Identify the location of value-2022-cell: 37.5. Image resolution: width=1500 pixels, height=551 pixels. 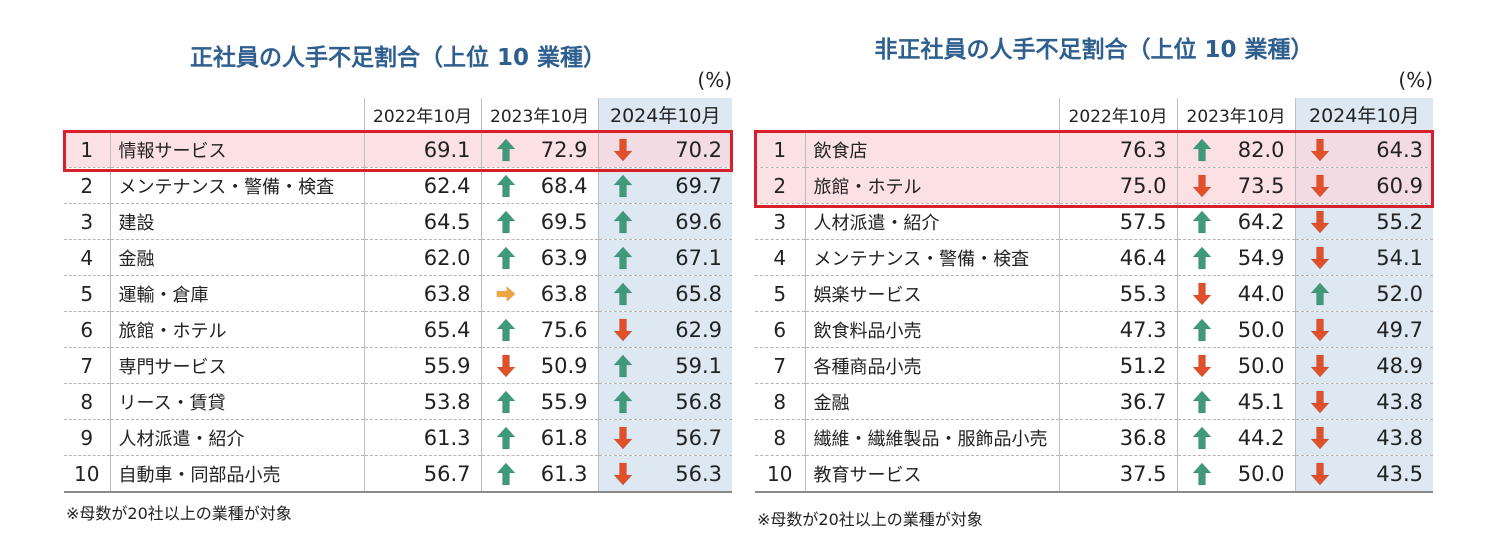
(1117, 474).